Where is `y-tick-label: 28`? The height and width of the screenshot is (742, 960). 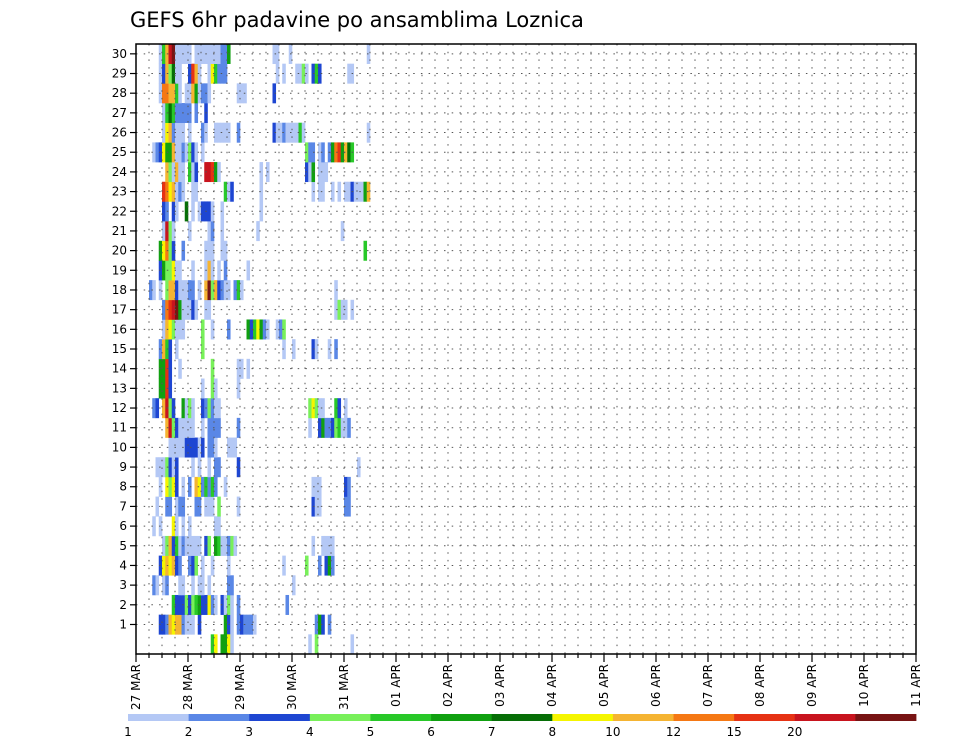
y-tick-label: 28 is located at coordinates (119, 93).